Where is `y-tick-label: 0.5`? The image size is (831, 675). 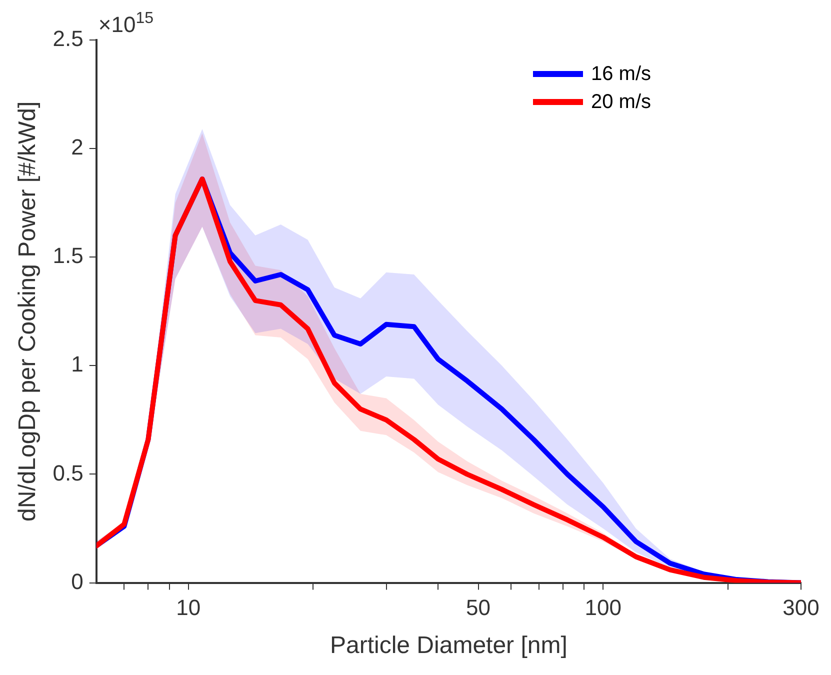
y-tick-label: 0.5 is located at coordinates (68, 473).